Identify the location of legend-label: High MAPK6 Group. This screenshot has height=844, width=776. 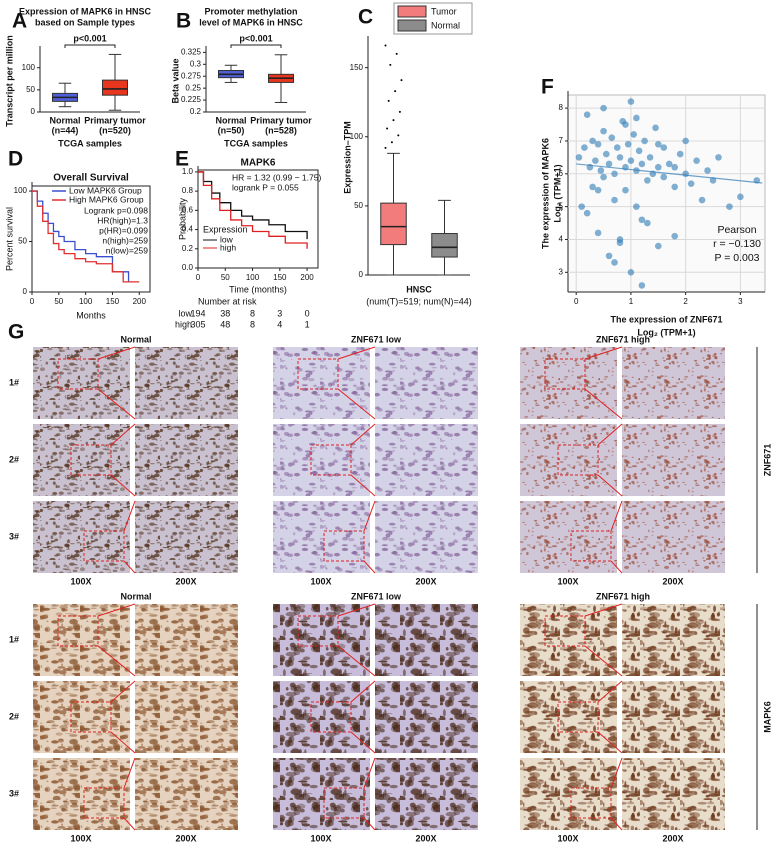
(106, 199).